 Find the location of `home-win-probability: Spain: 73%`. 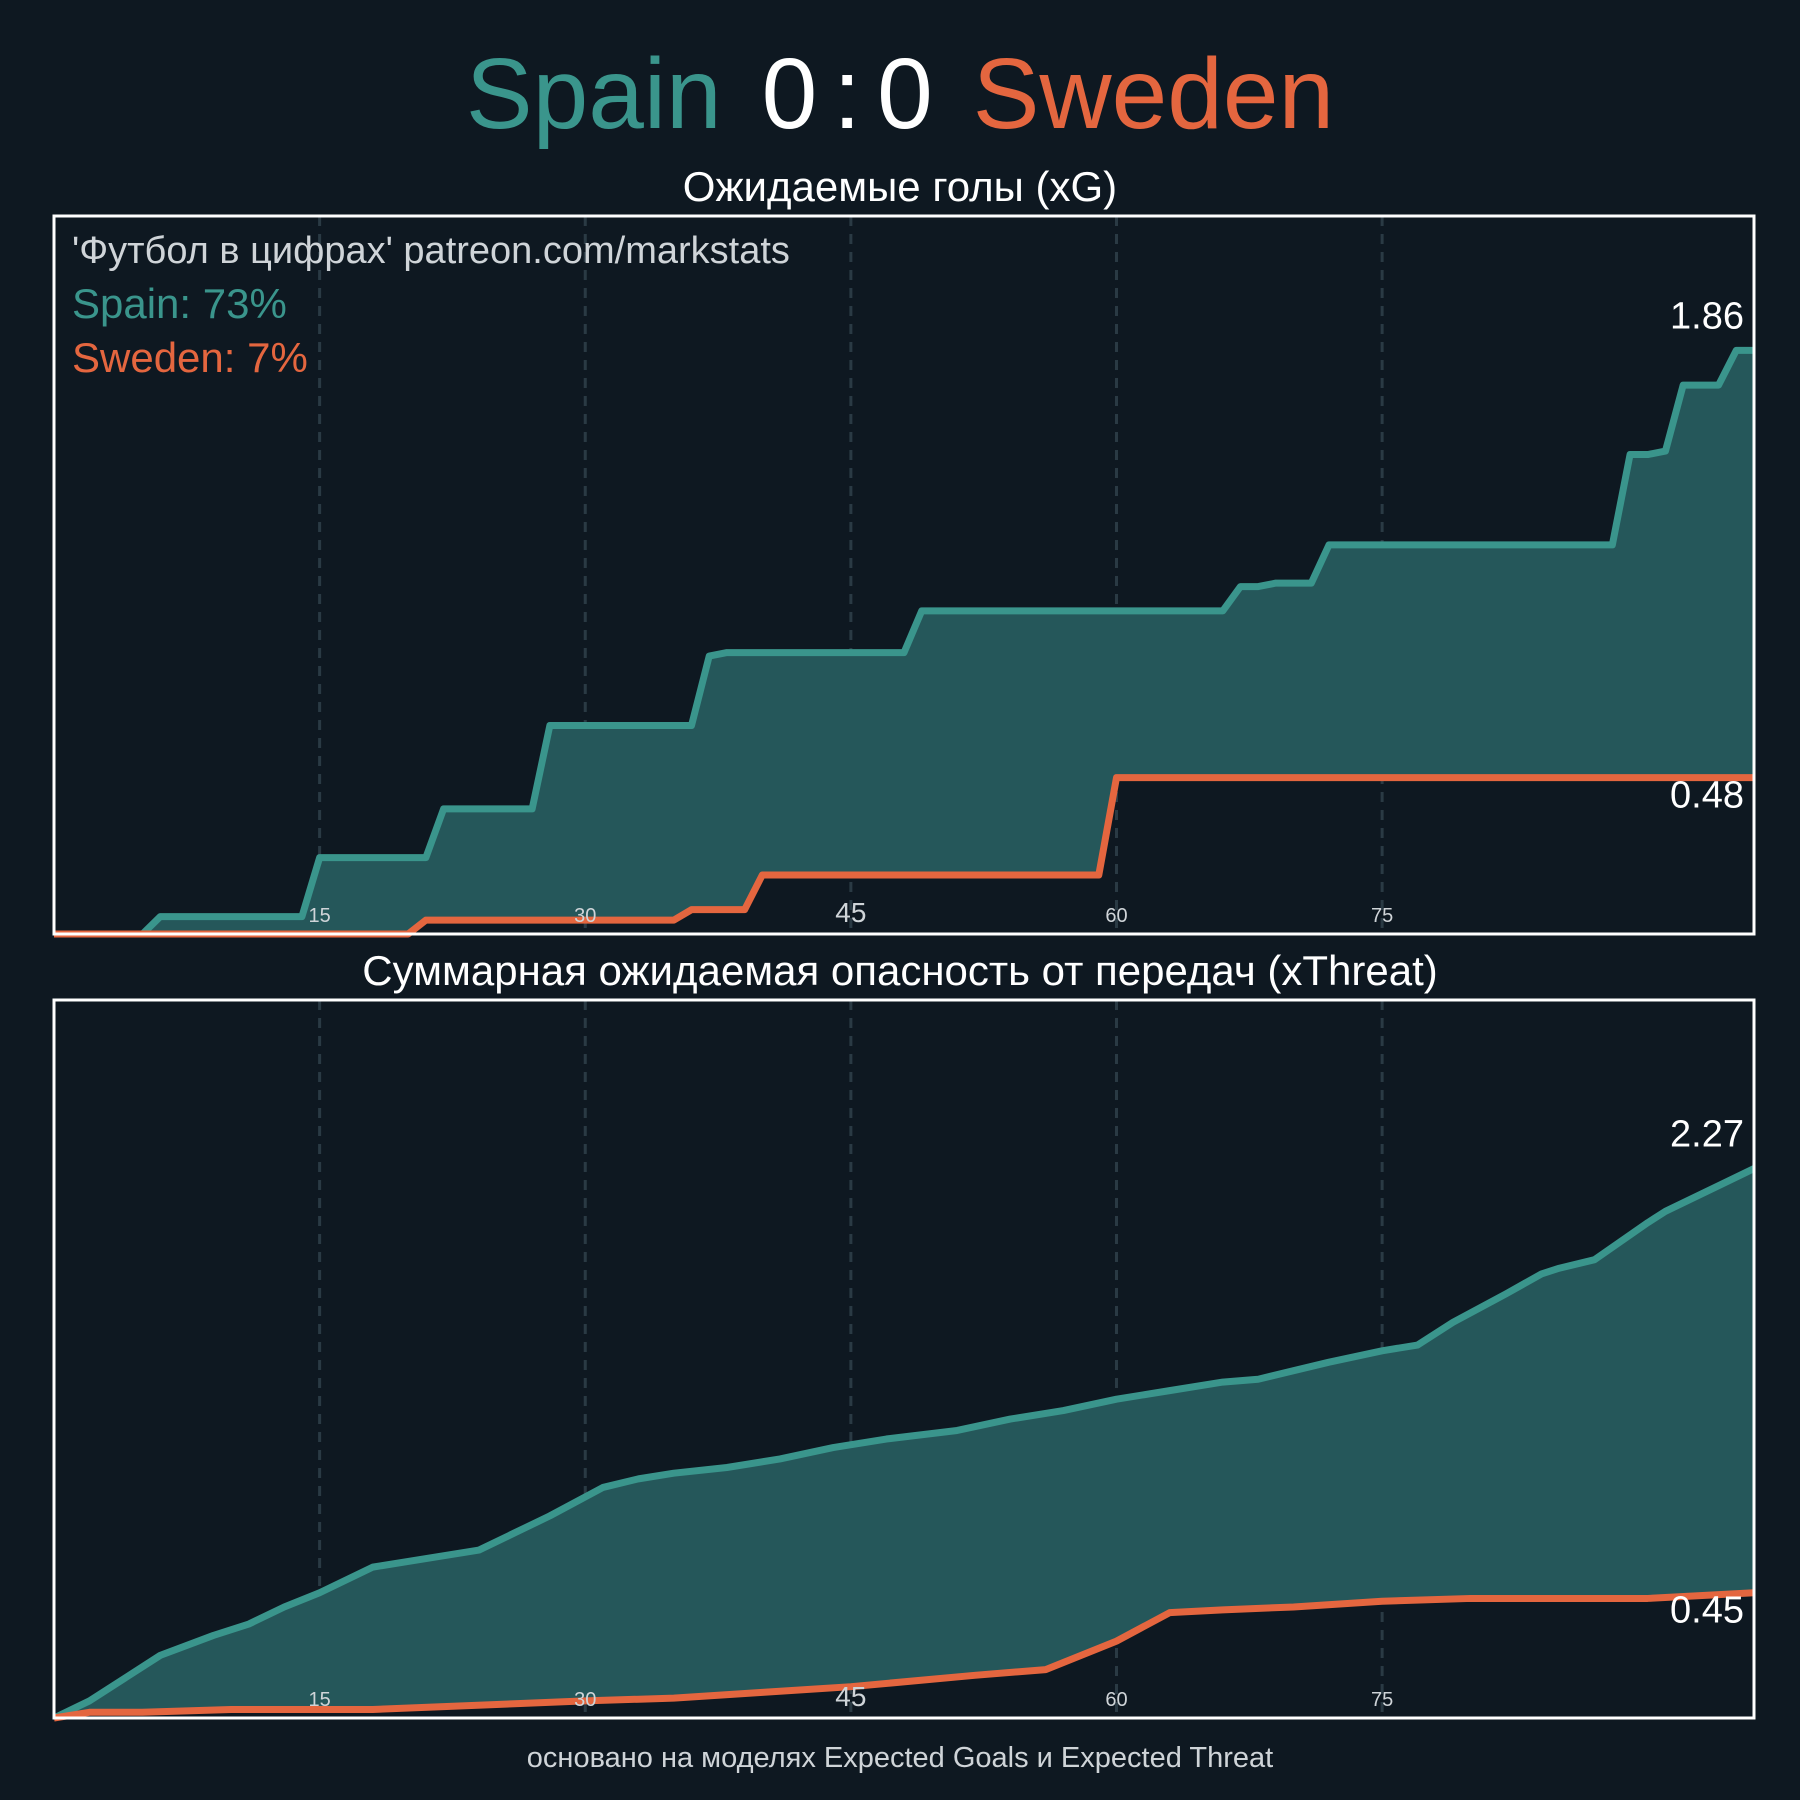

home-win-probability: Spain: 73% is located at coordinates (179, 303).